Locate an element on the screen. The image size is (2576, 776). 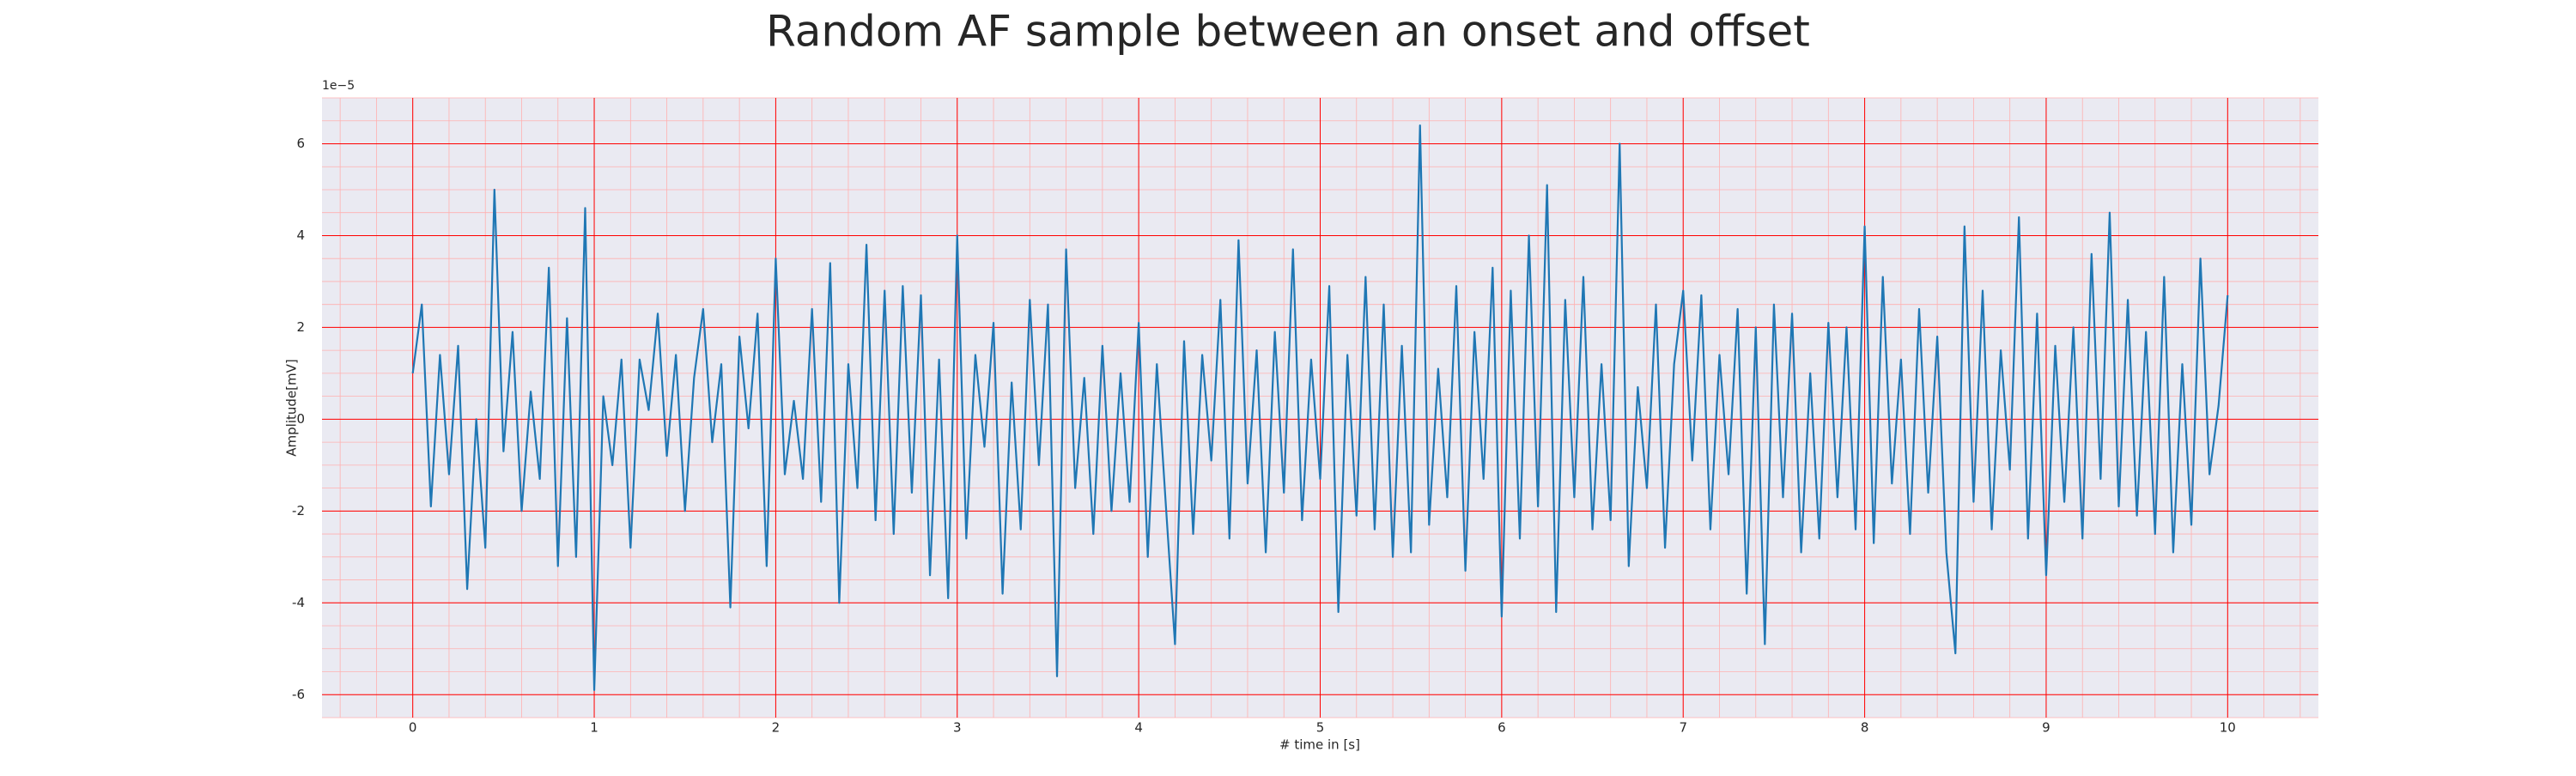
y-tick-label: 6 is located at coordinates (301, 143).